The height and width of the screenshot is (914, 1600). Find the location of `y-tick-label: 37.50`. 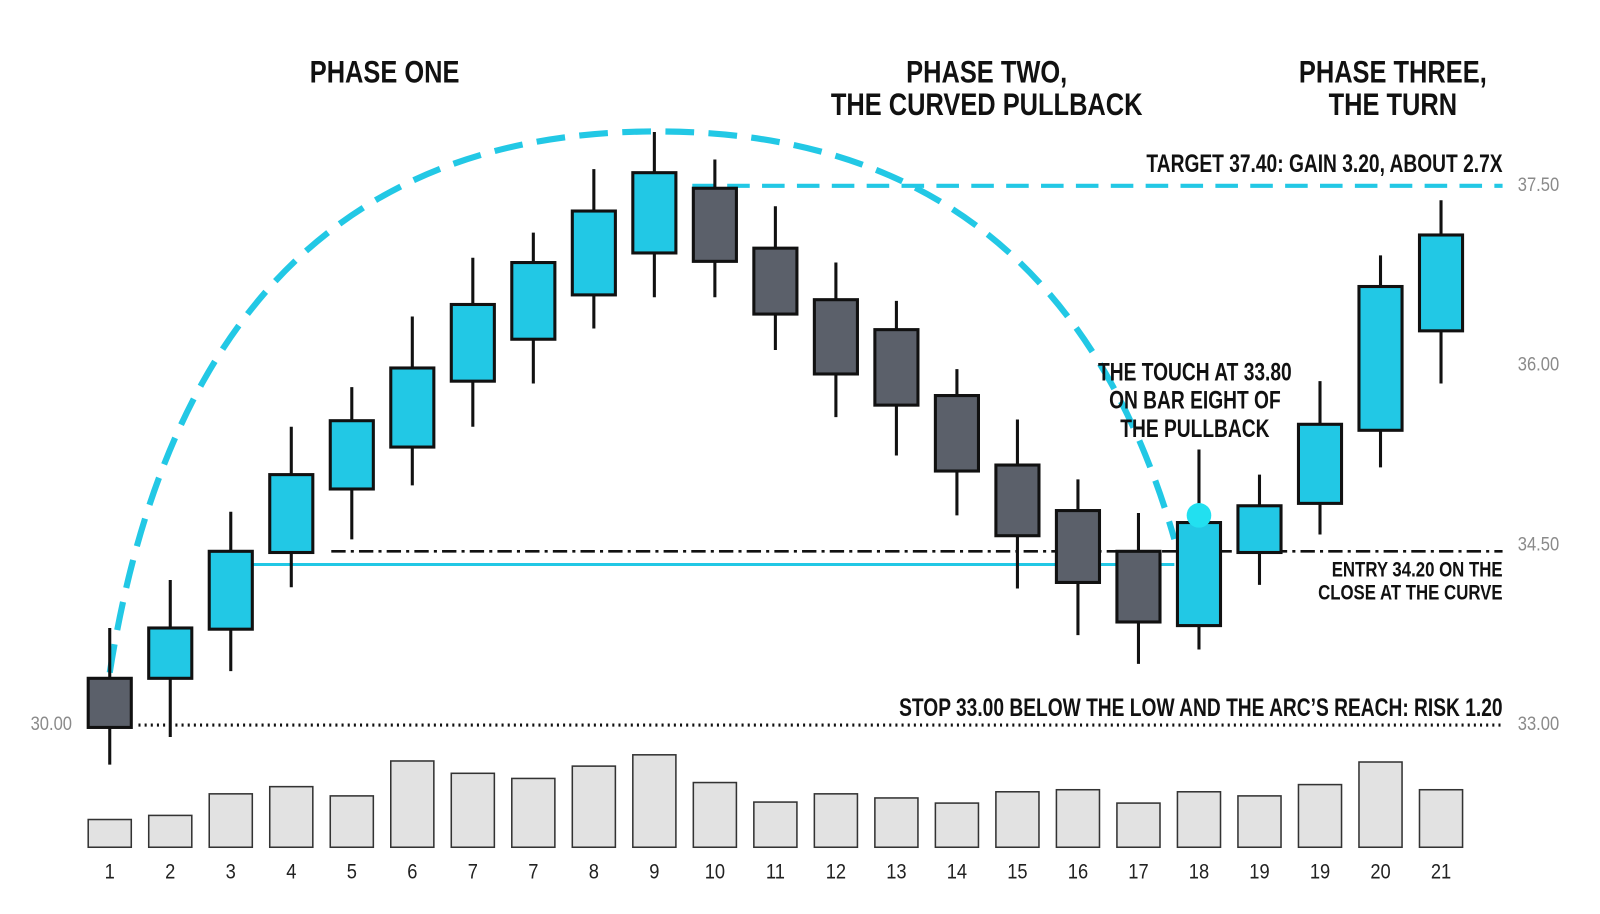

y-tick-label: 37.50 is located at coordinates (1538, 185).